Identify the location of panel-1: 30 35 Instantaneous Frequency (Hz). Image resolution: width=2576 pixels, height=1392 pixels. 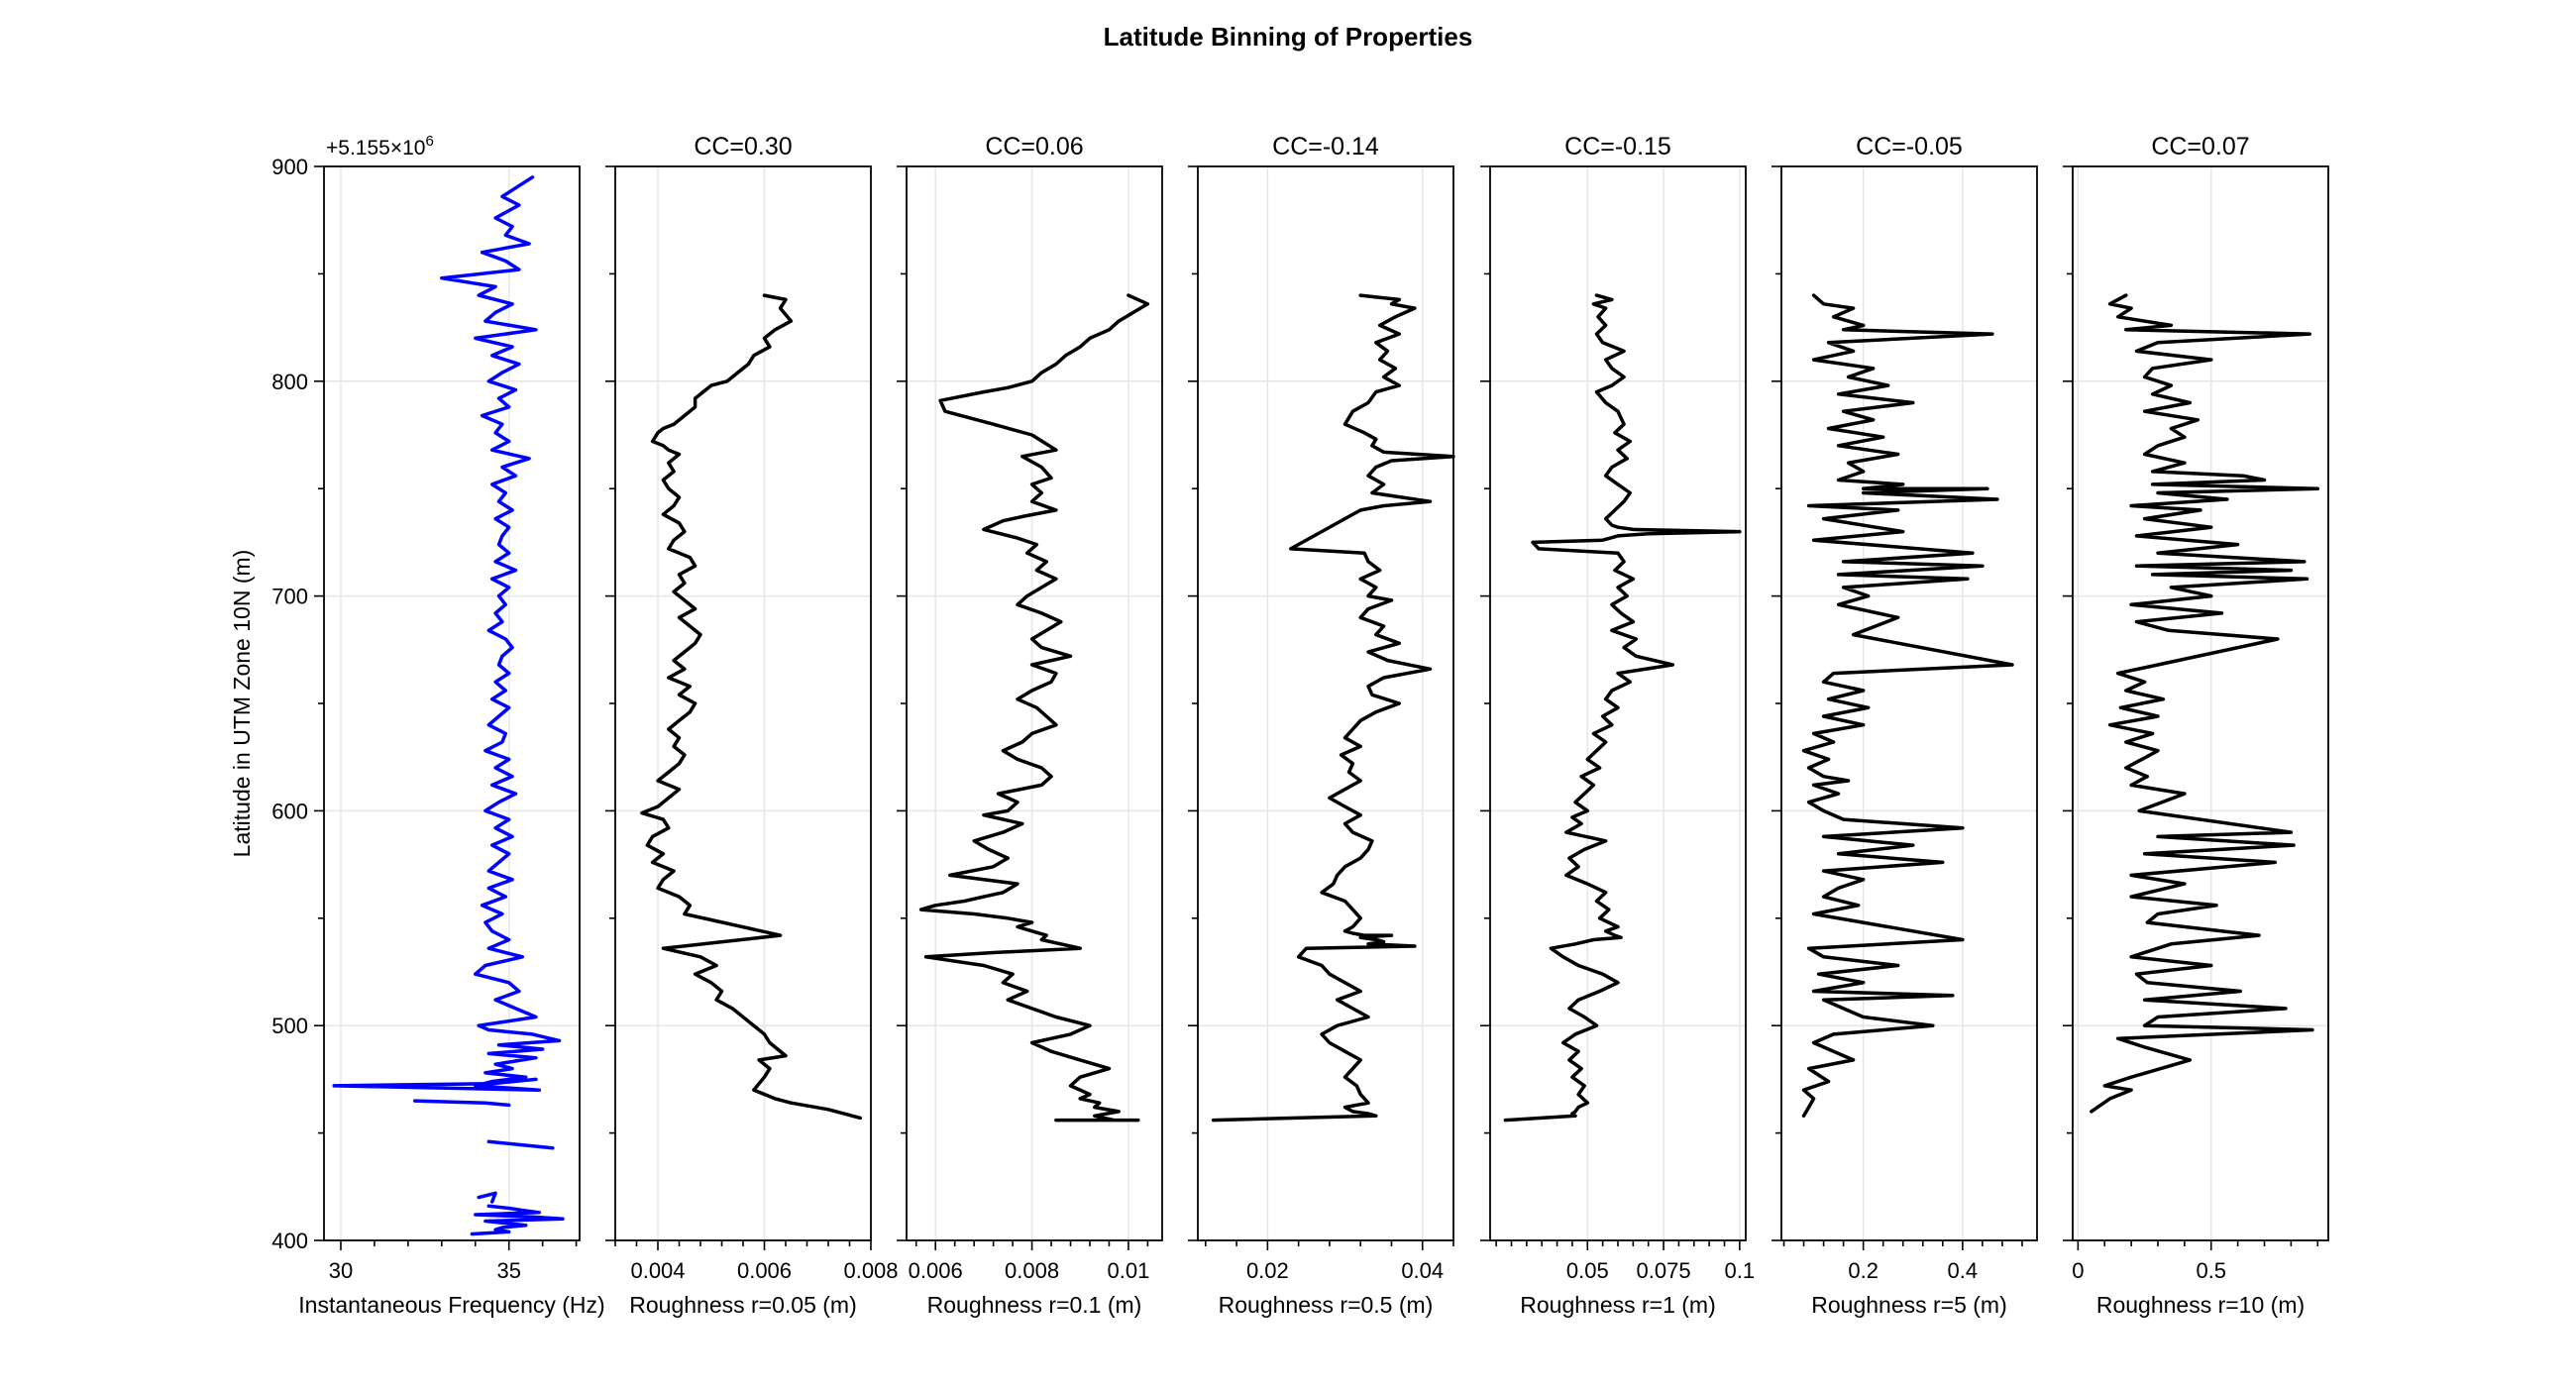
(452, 741).